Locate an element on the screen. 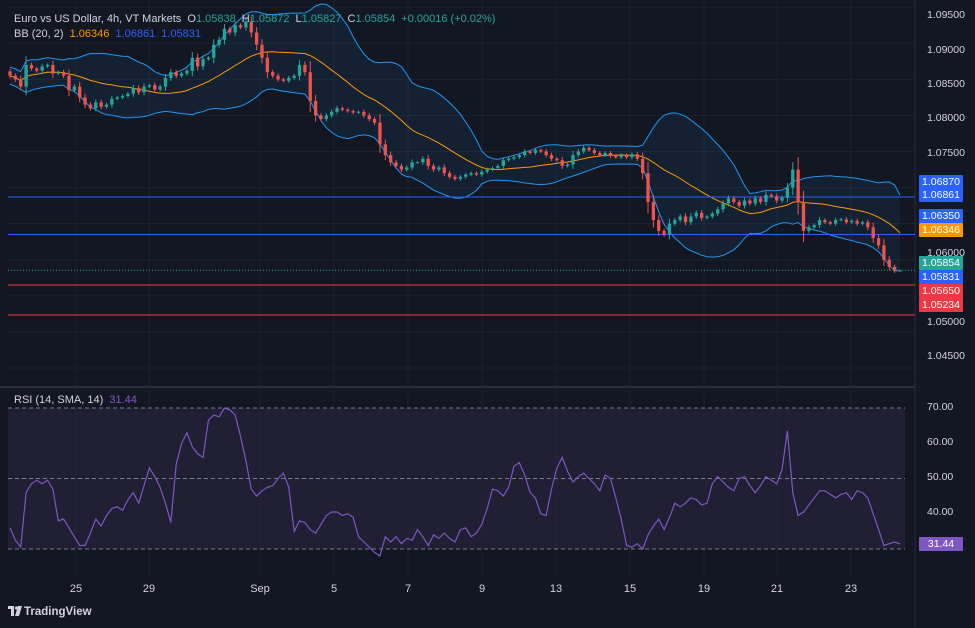 The width and height of the screenshot is (975, 628). time-tick: 9 is located at coordinates (482, 589).